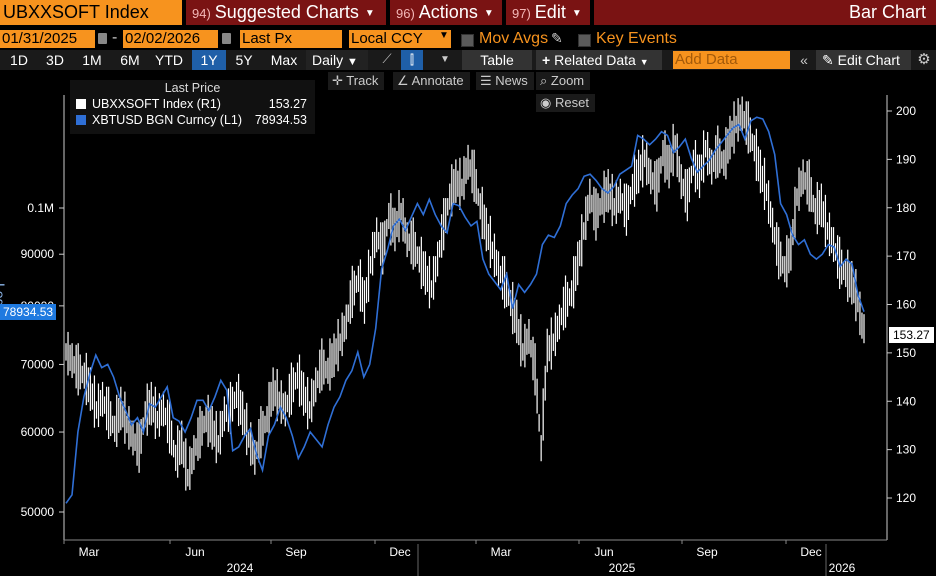 The image size is (936, 576). What do you see at coordinates (91, 12) in the screenshot?
I see `ticker-field: UBXXSOFT Index` at bounding box center [91, 12].